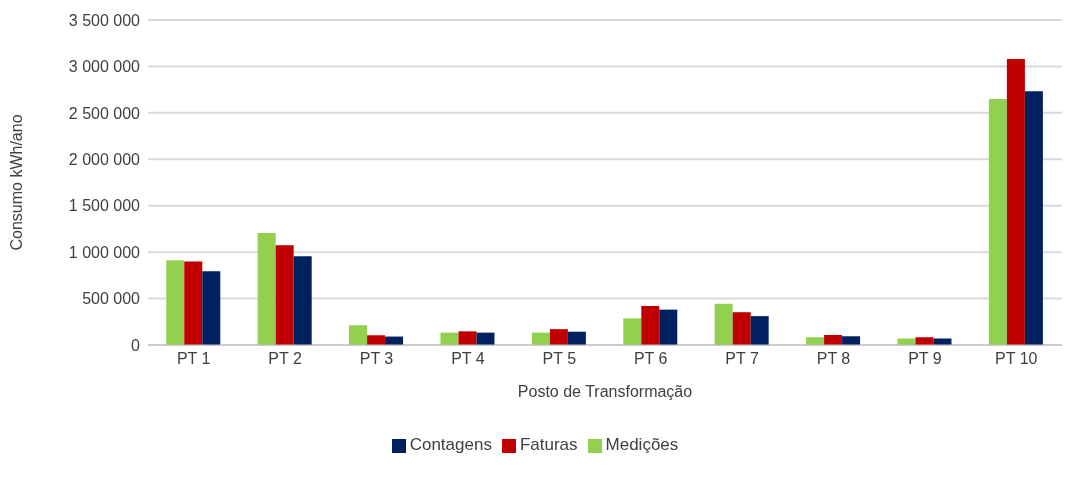 This screenshot has height=493, width=1070. What do you see at coordinates (104, 20) in the screenshot?
I see `y-tick-label: 3 500 000` at bounding box center [104, 20].